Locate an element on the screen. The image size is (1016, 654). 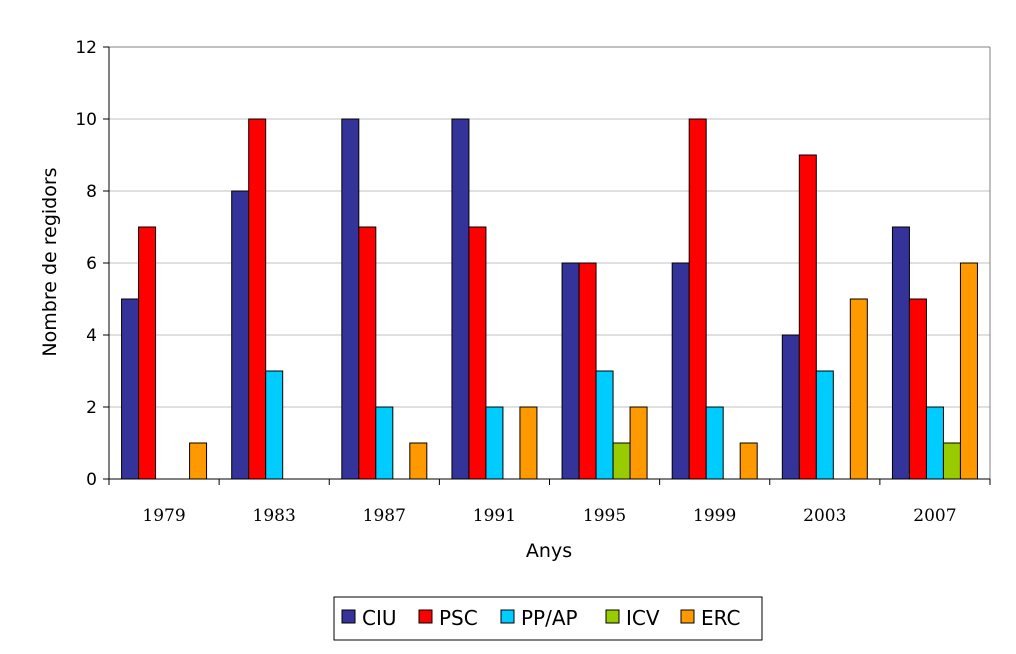
x-tick-label: 1983 is located at coordinates (274, 516).